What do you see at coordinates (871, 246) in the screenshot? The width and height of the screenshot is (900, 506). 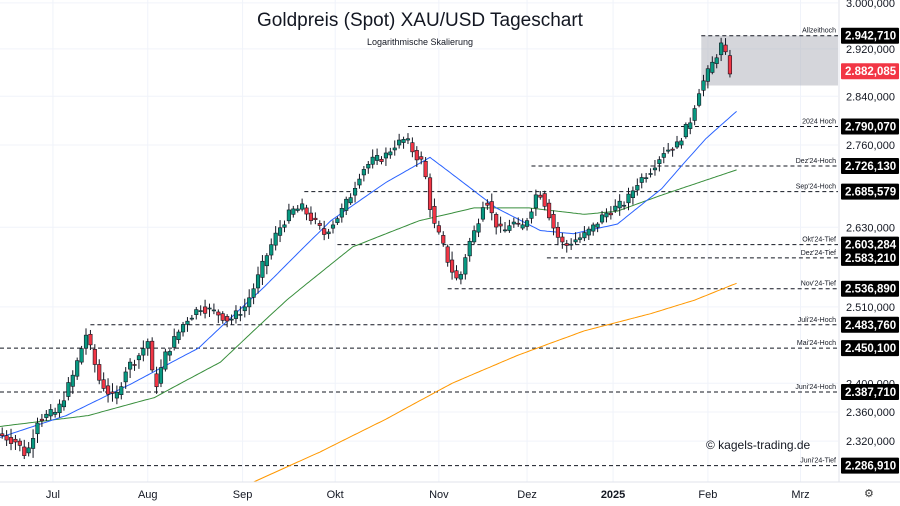 I see `level-price-label: 2.603,284` at bounding box center [871, 246].